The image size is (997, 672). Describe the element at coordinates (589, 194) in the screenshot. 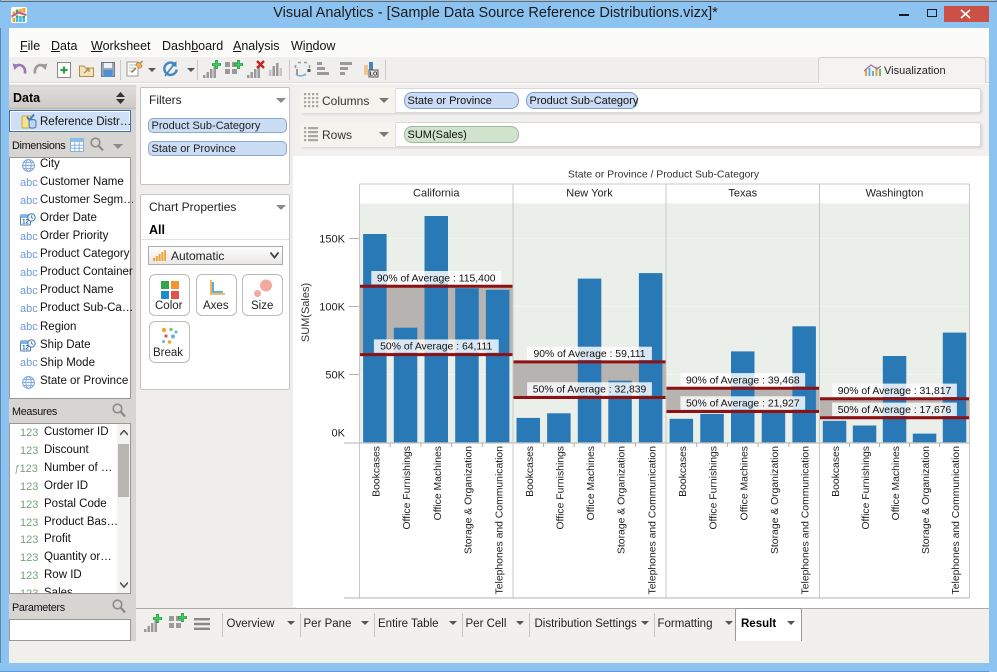

I see `svg-text: New York` at that location.